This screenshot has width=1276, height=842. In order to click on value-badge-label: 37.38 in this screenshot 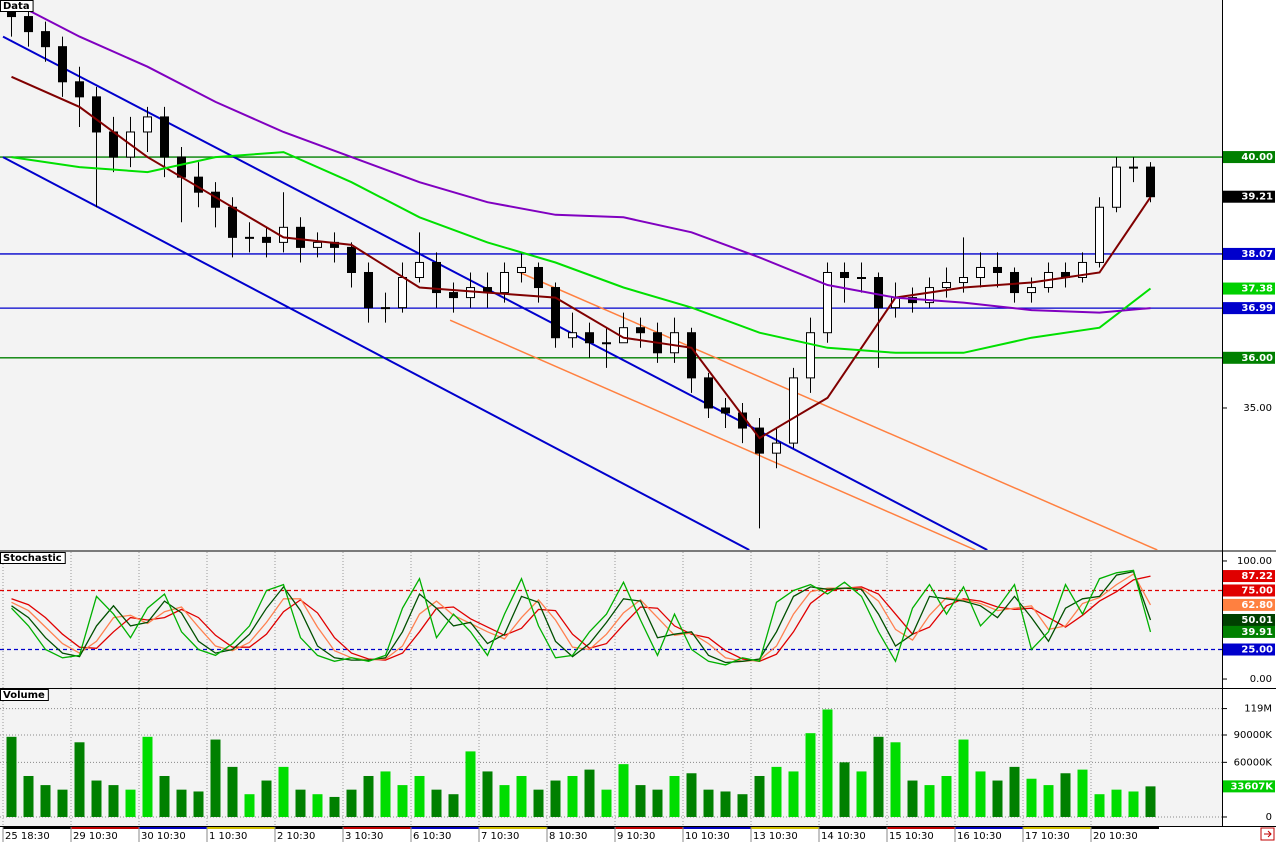, I will do `click(1257, 289)`.